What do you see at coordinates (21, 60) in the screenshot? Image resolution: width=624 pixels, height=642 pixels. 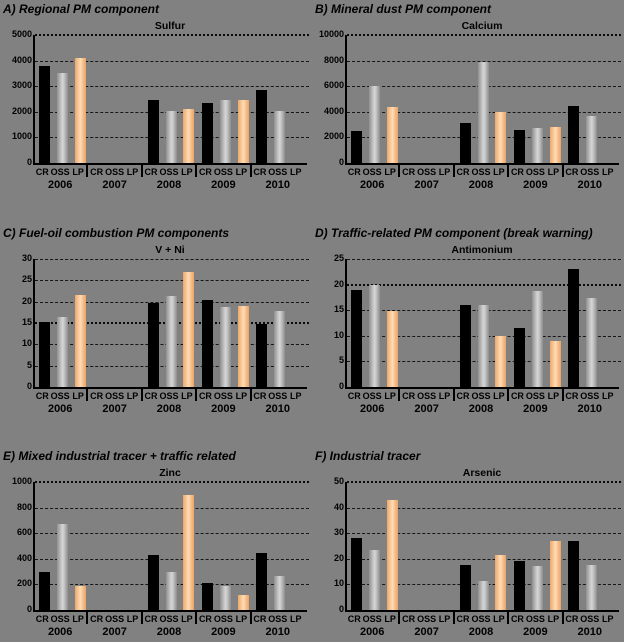 I see `y-axis-tick-label: 4000` at bounding box center [21, 60].